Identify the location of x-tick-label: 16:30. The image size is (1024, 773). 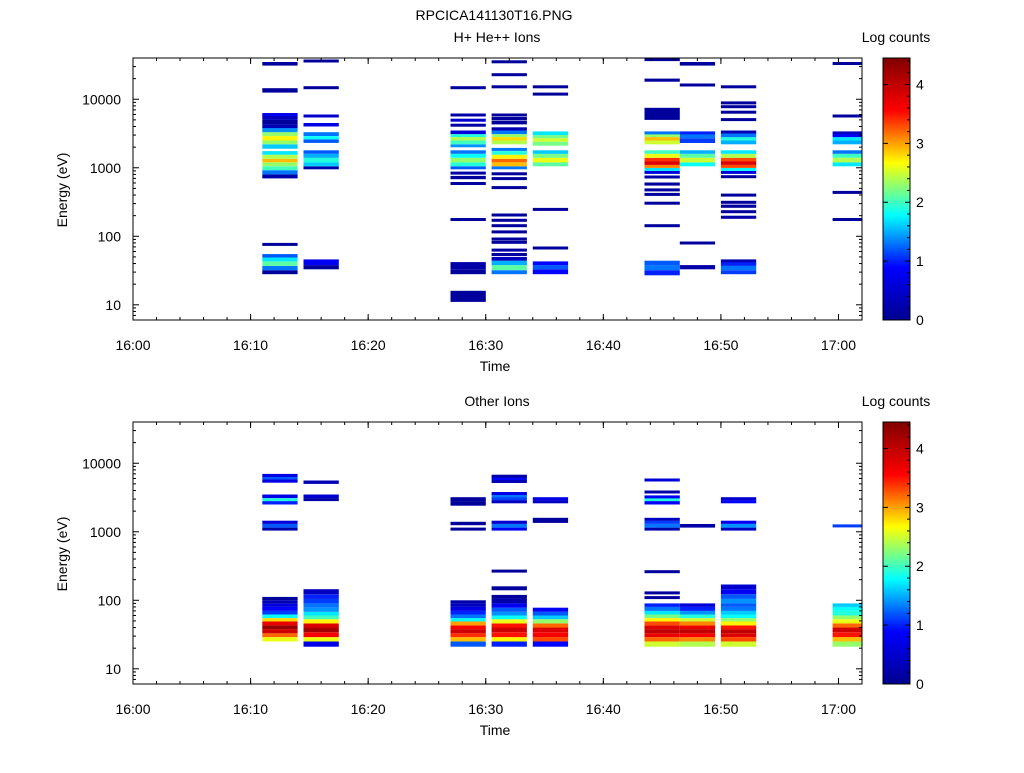
(485, 709).